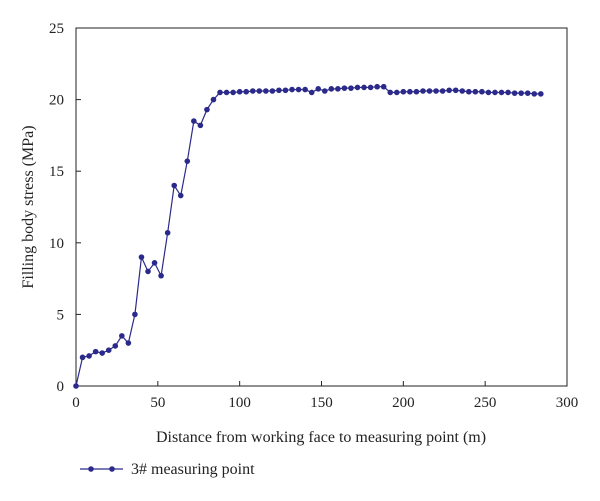  Describe the element at coordinates (239, 403) in the screenshot. I see `x-tick-label: 100` at that location.